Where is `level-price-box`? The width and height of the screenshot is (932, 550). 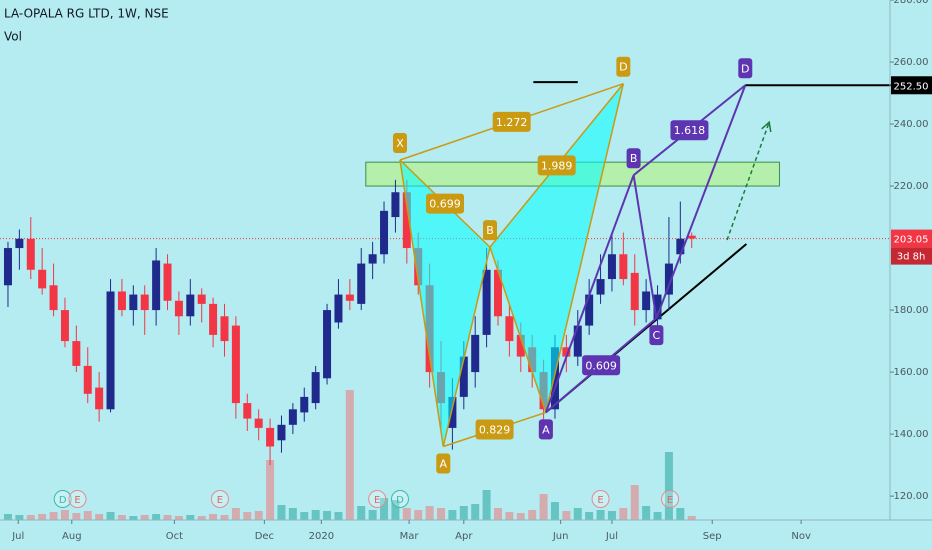
level-price-box is located at coordinates (911, 85).